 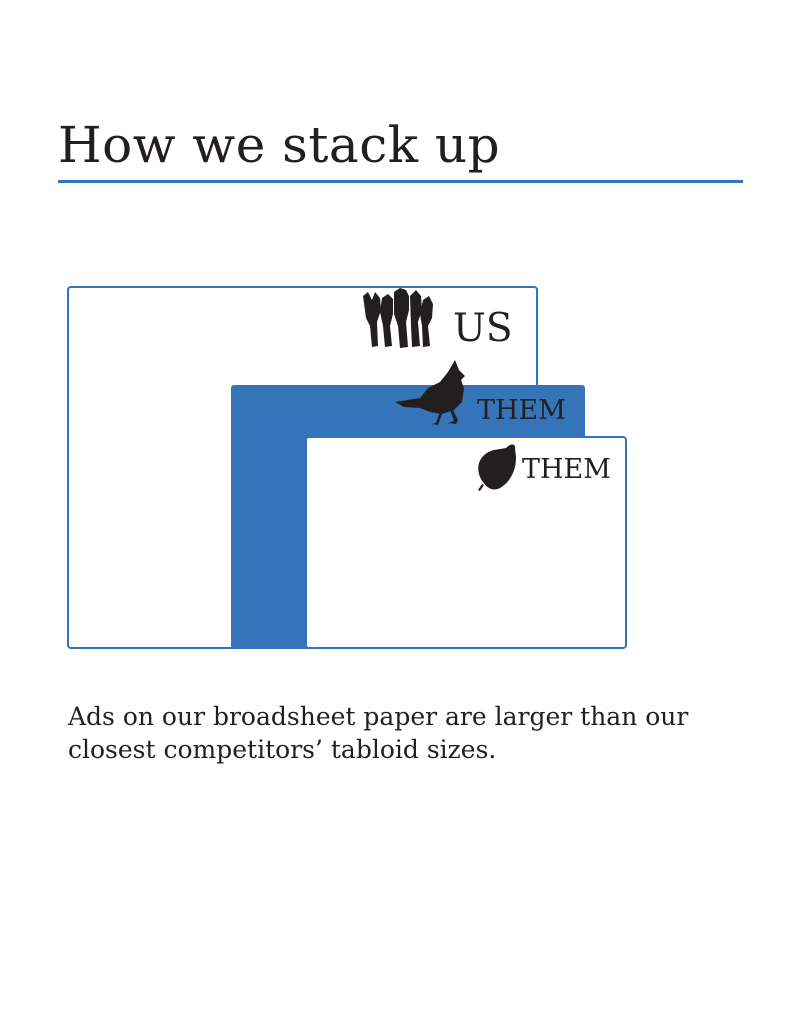 What do you see at coordinates (483, 328) in the screenshot?
I see `us-label: US` at bounding box center [483, 328].